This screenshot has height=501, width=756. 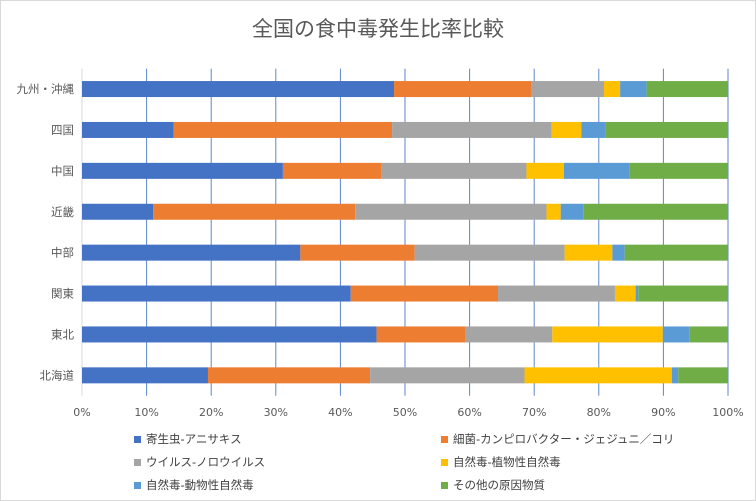 I want to click on x-tick-label: 40%, so click(x=340, y=412).